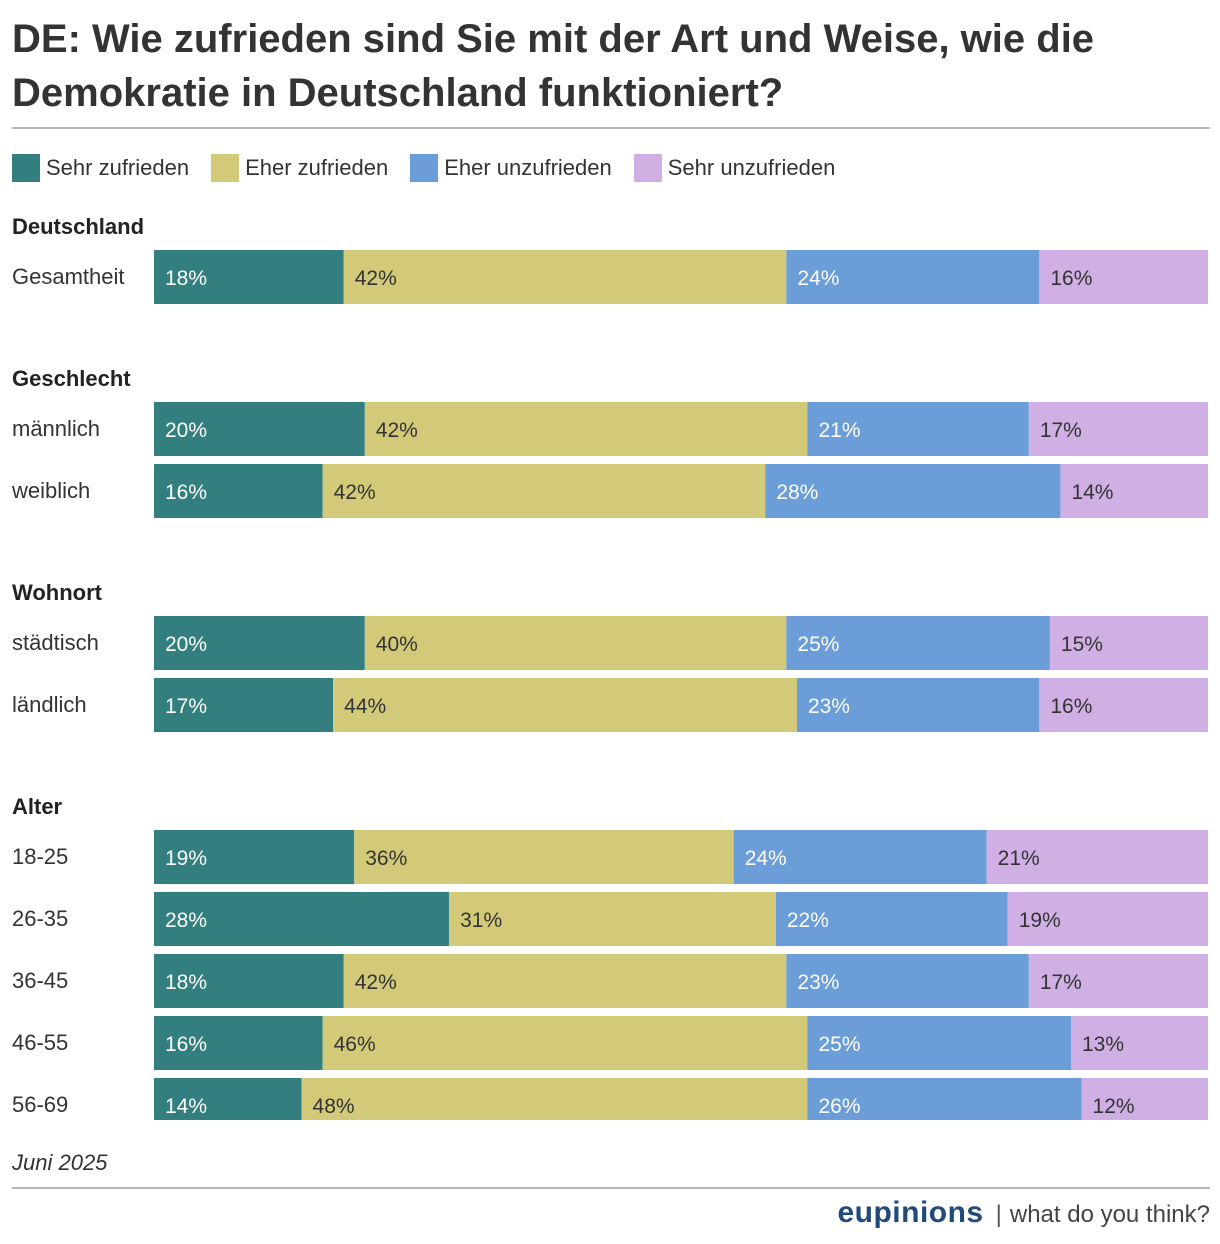 The height and width of the screenshot is (1244, 1220). I want to click on row-label: städtisch, so click(55, 642).